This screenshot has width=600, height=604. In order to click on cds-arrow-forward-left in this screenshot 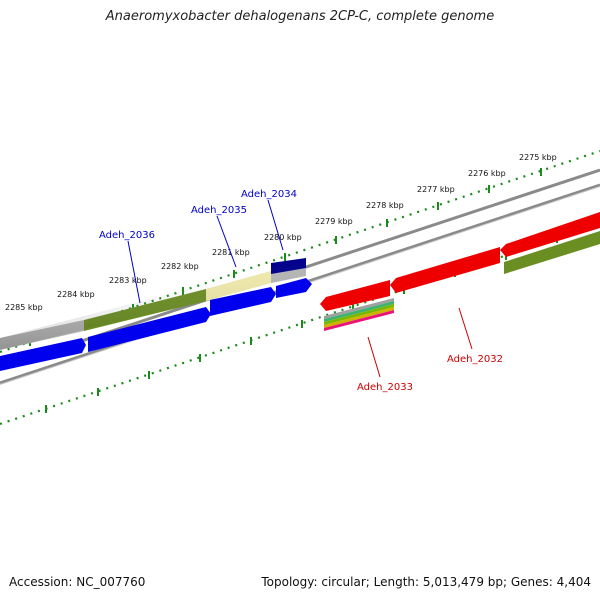, I will do `click(43, 354)`.